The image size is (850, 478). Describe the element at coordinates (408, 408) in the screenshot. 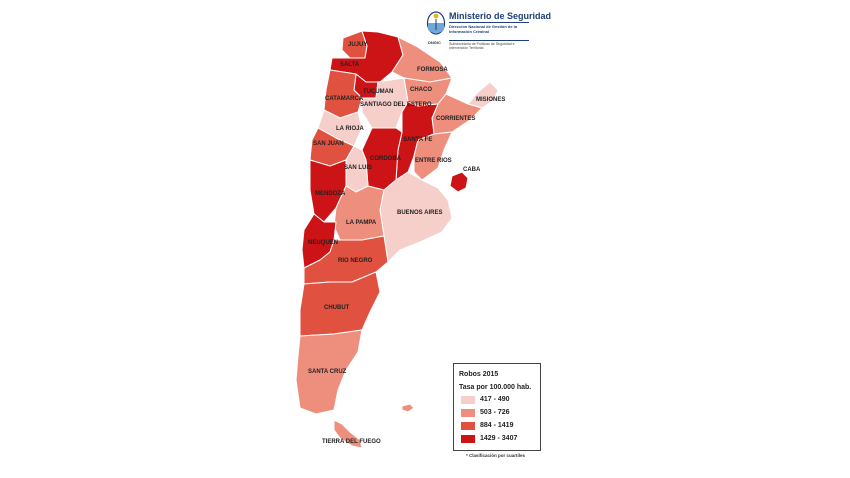

I see `province-tierra-del-fuego-islands` at that location.